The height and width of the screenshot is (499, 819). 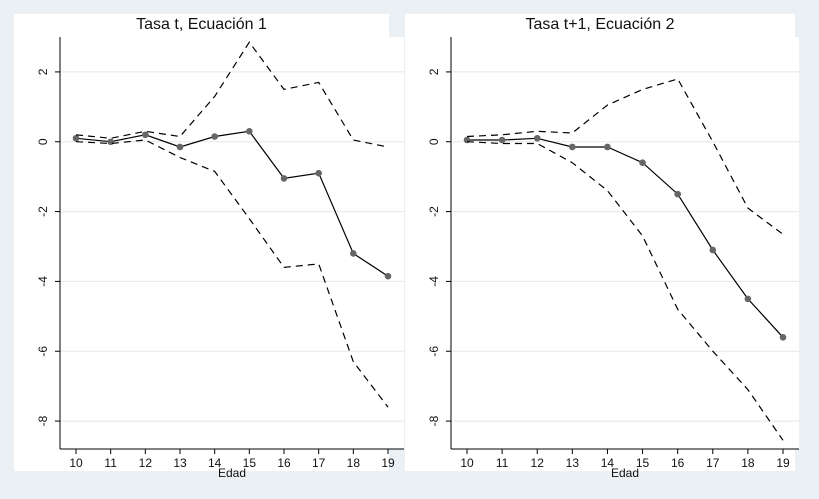 What do you see at coordinates (232, 203) in the screenshot?
I see `estimate-line` at bounding box center [232, 203].